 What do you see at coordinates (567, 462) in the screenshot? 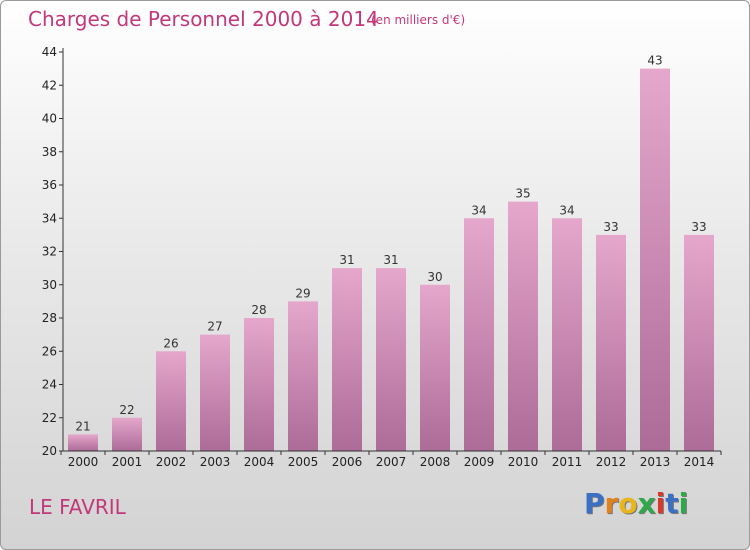
I see `x-tick-label: 2011` at bounding box center [567, 462].